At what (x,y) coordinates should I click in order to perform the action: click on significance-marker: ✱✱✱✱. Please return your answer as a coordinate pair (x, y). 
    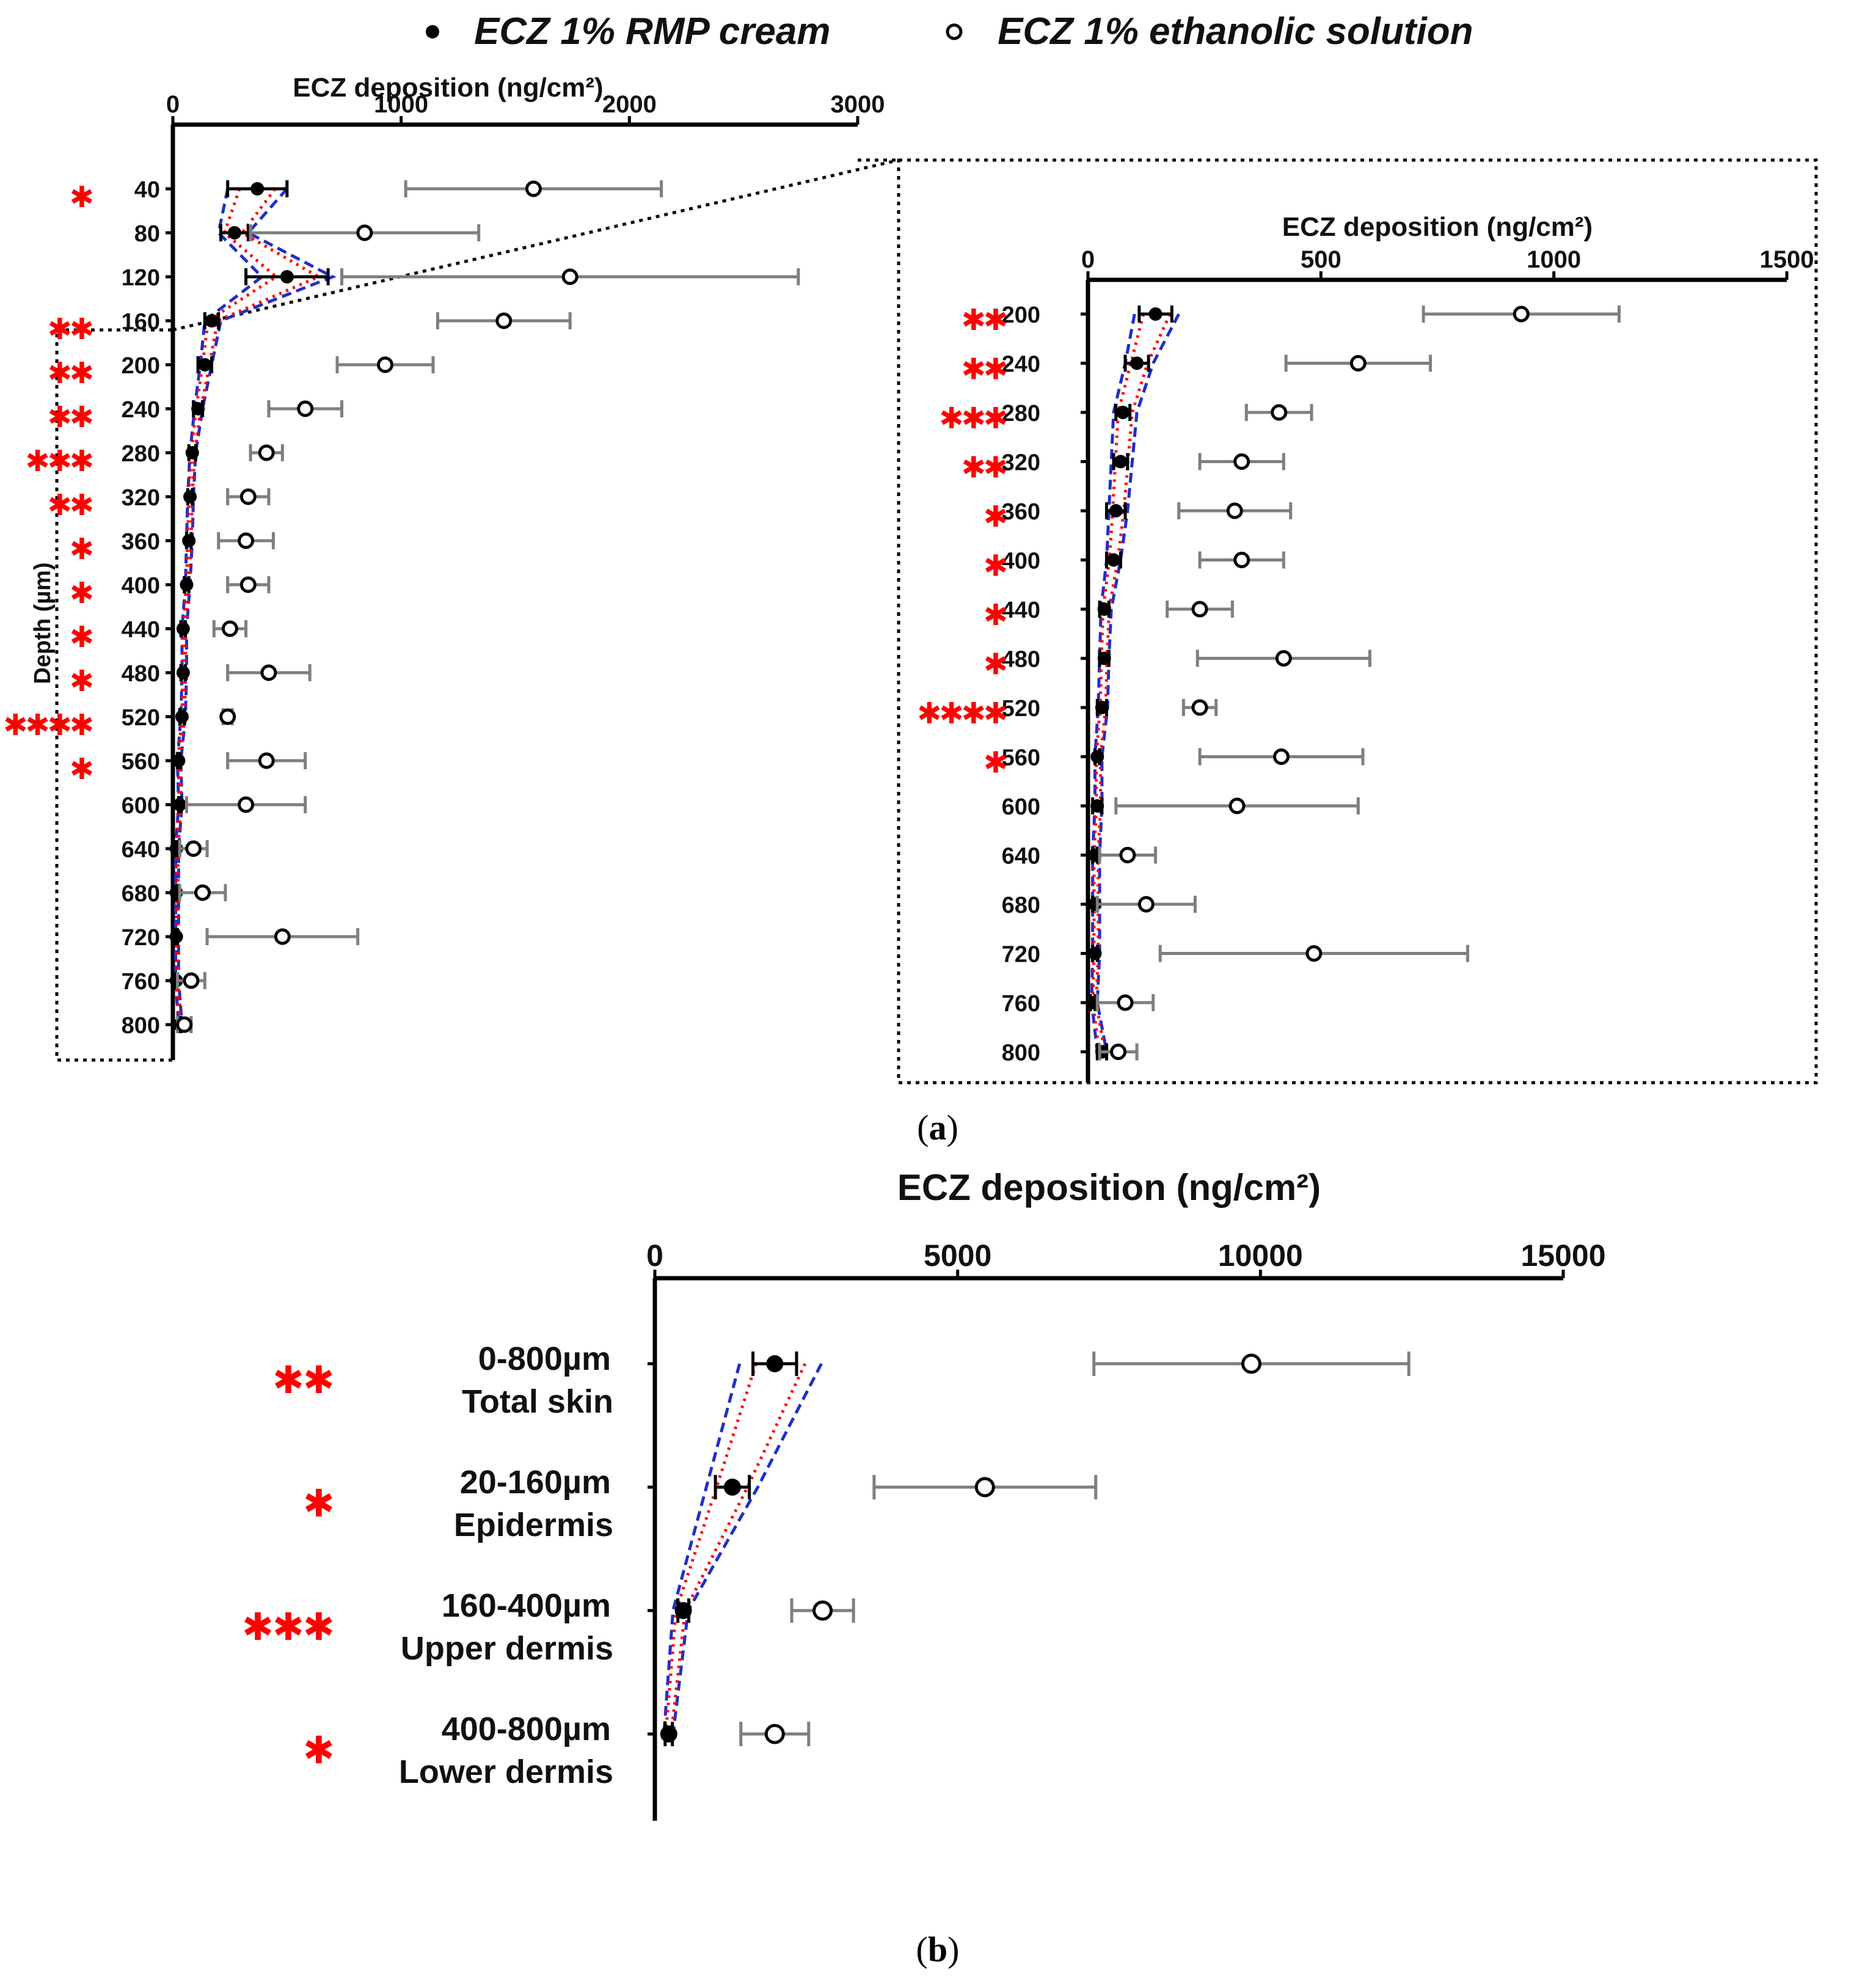
    Looking at the image, I should click on (962, 714).